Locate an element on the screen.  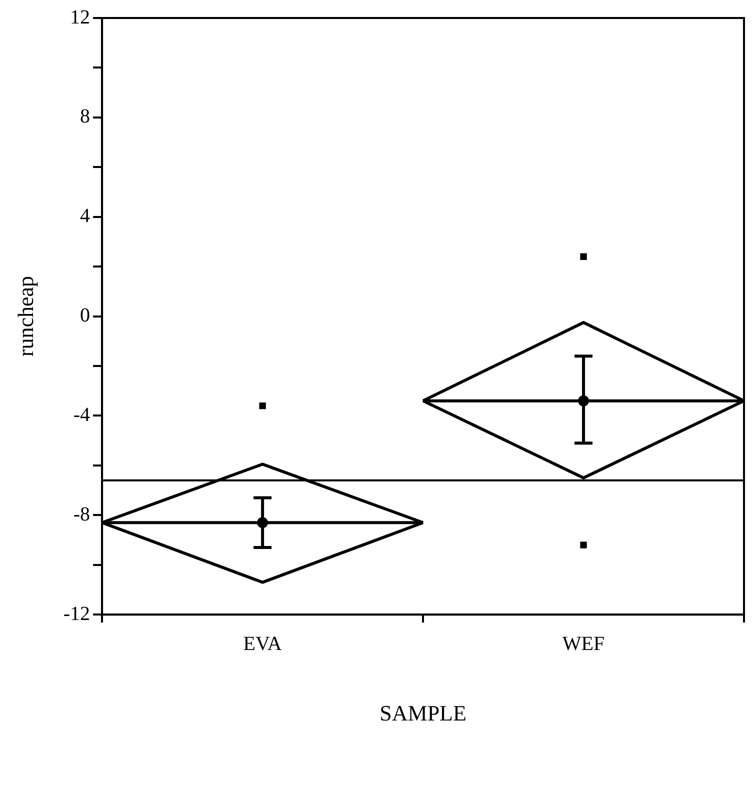
y-tick-label: -8 is located at coordinates (81, 514).